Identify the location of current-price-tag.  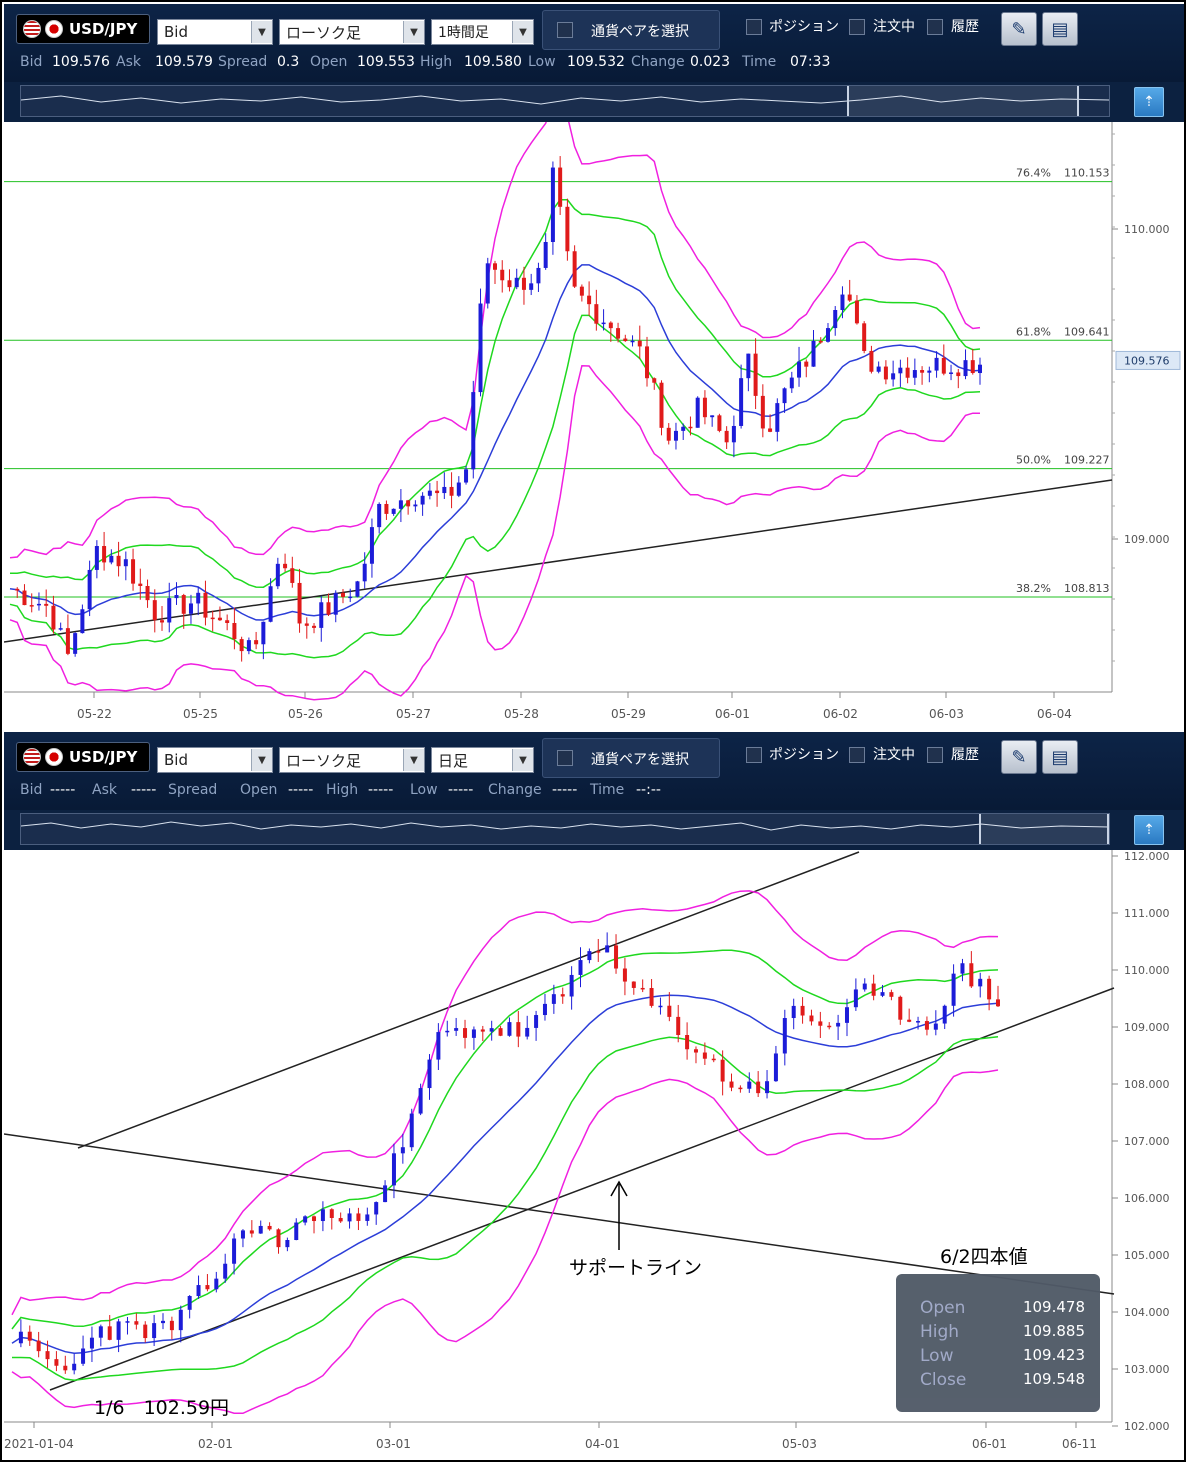
(1148, 360).